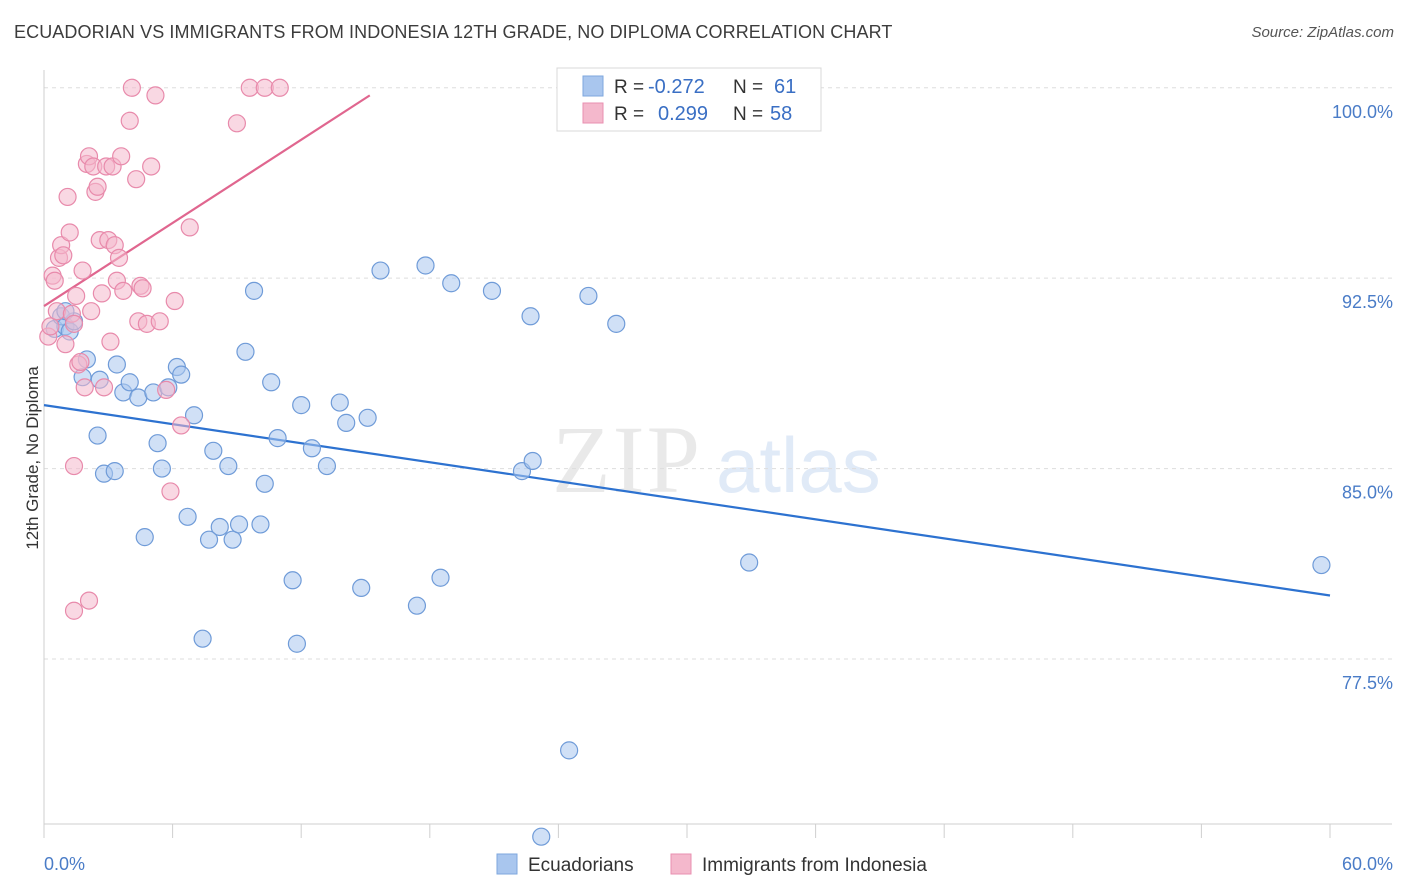  I want to click on watermark: ZIP atlas, so click(716, 459).